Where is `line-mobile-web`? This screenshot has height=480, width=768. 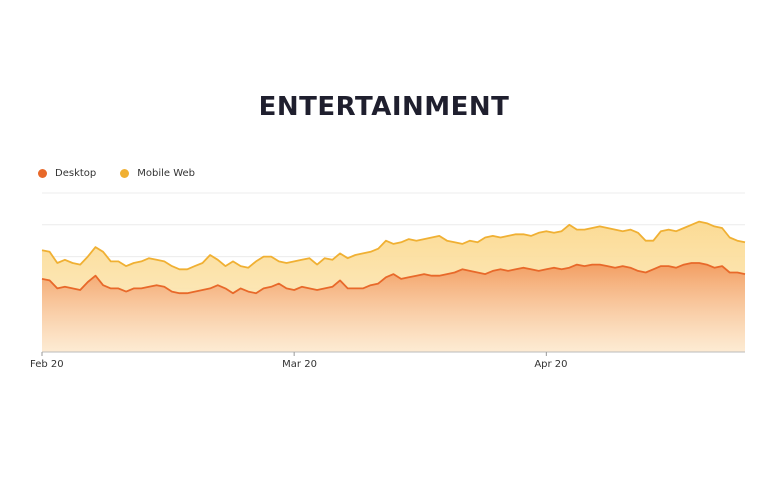 line-mobile-web is located at coordinates (393, 245).